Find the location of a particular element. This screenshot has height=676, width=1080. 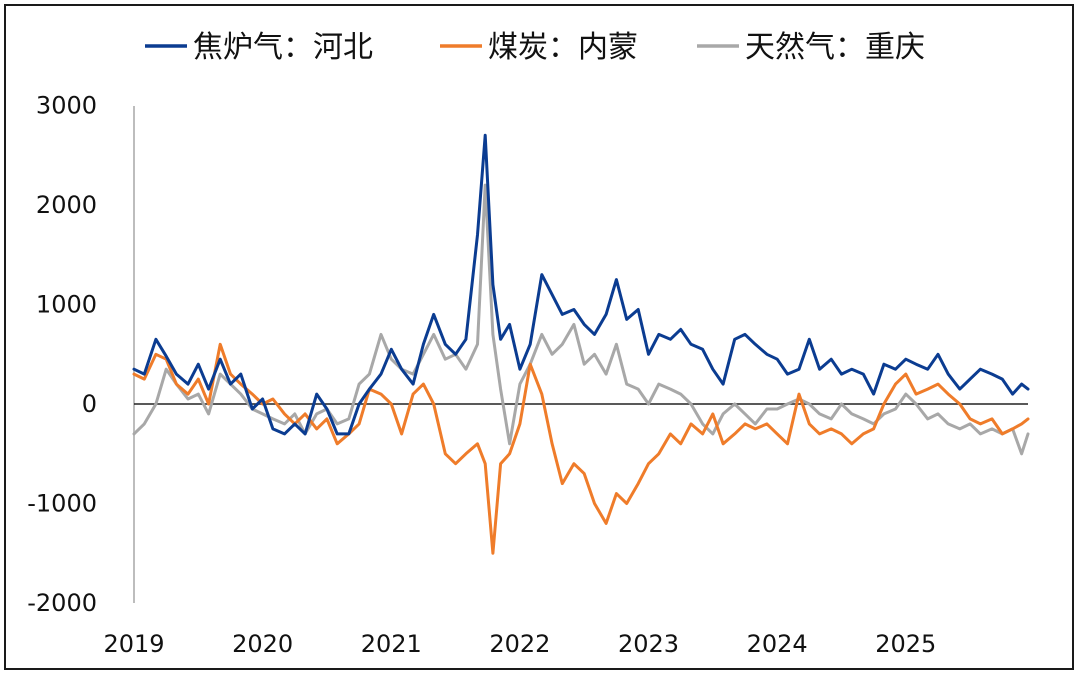

x-tick-label: 2025 is located at coordinates (905, 644).